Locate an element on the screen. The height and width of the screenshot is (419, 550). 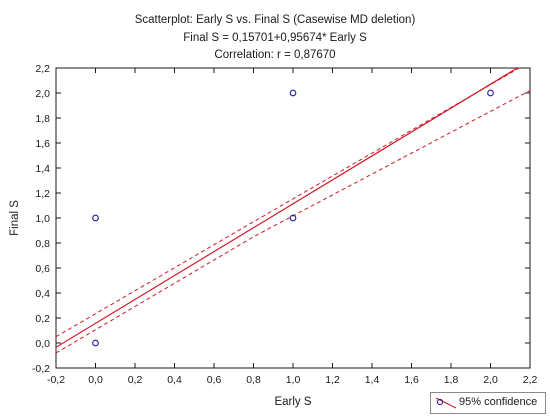
y-tick-label: 0,0 is located at coordinates (42, 344).